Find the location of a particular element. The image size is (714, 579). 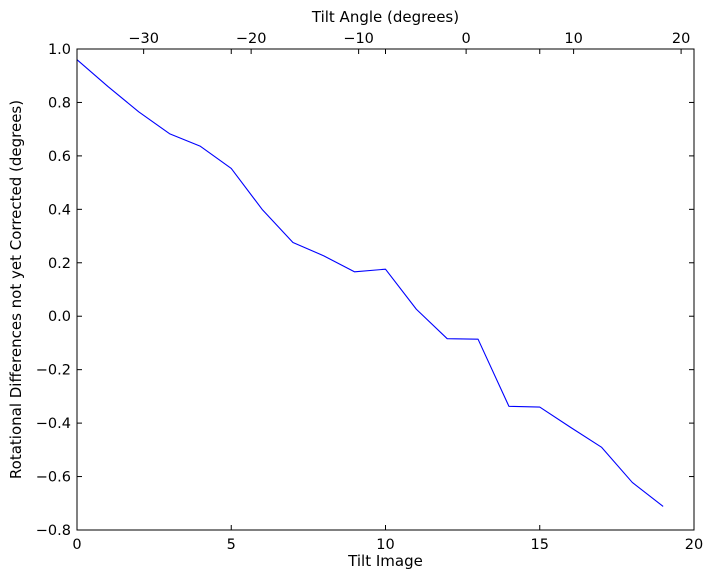

top-x-axis-title: Tilt Angle (degrees) is located at coordinates (385, 17).